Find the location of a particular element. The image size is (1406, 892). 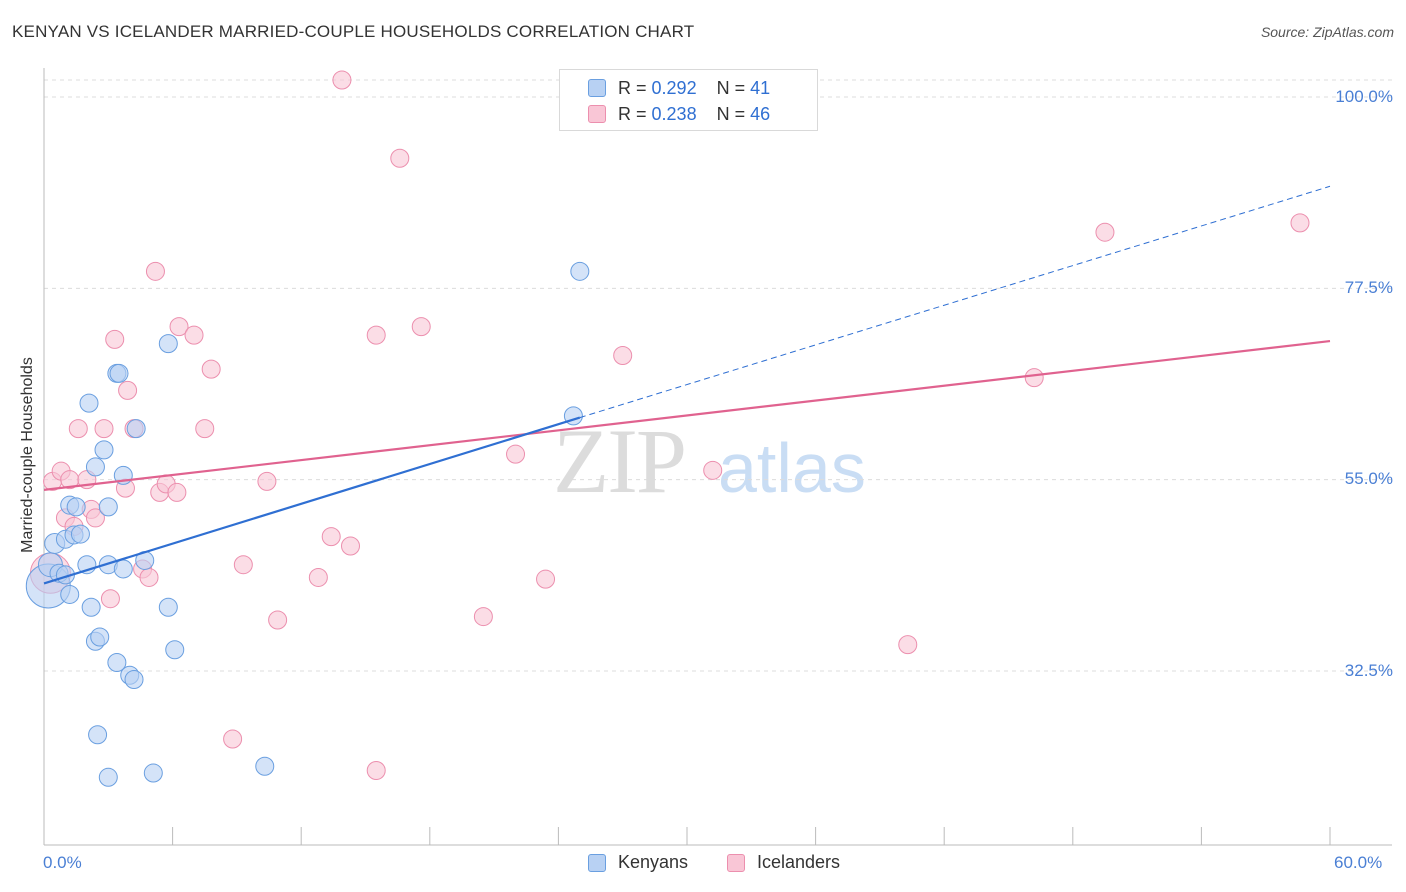

watermark-zip: ZIP is located at coordinates (620, 461).